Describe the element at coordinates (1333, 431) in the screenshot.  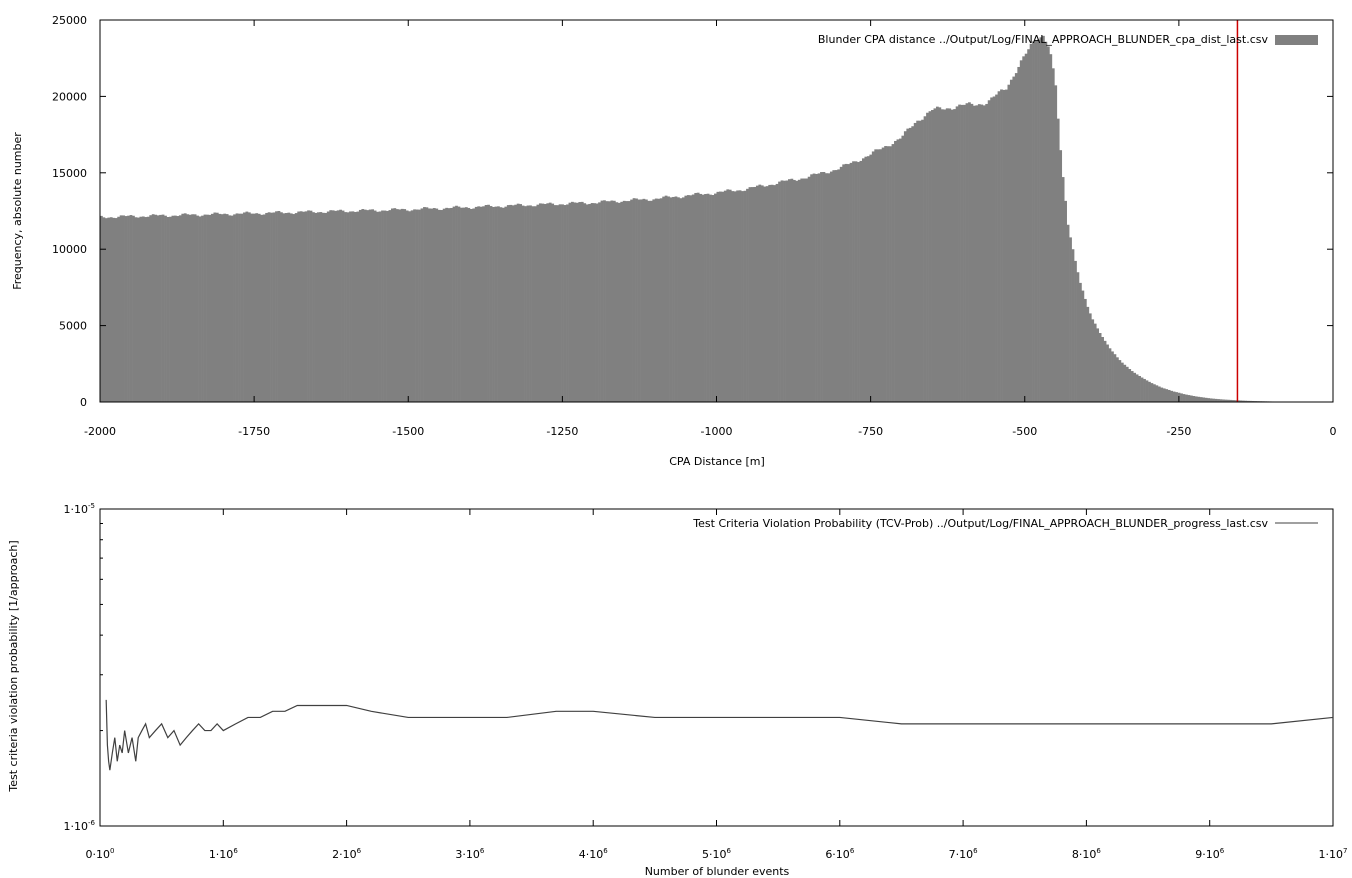
I see `x-tick-label: 0` at that location.